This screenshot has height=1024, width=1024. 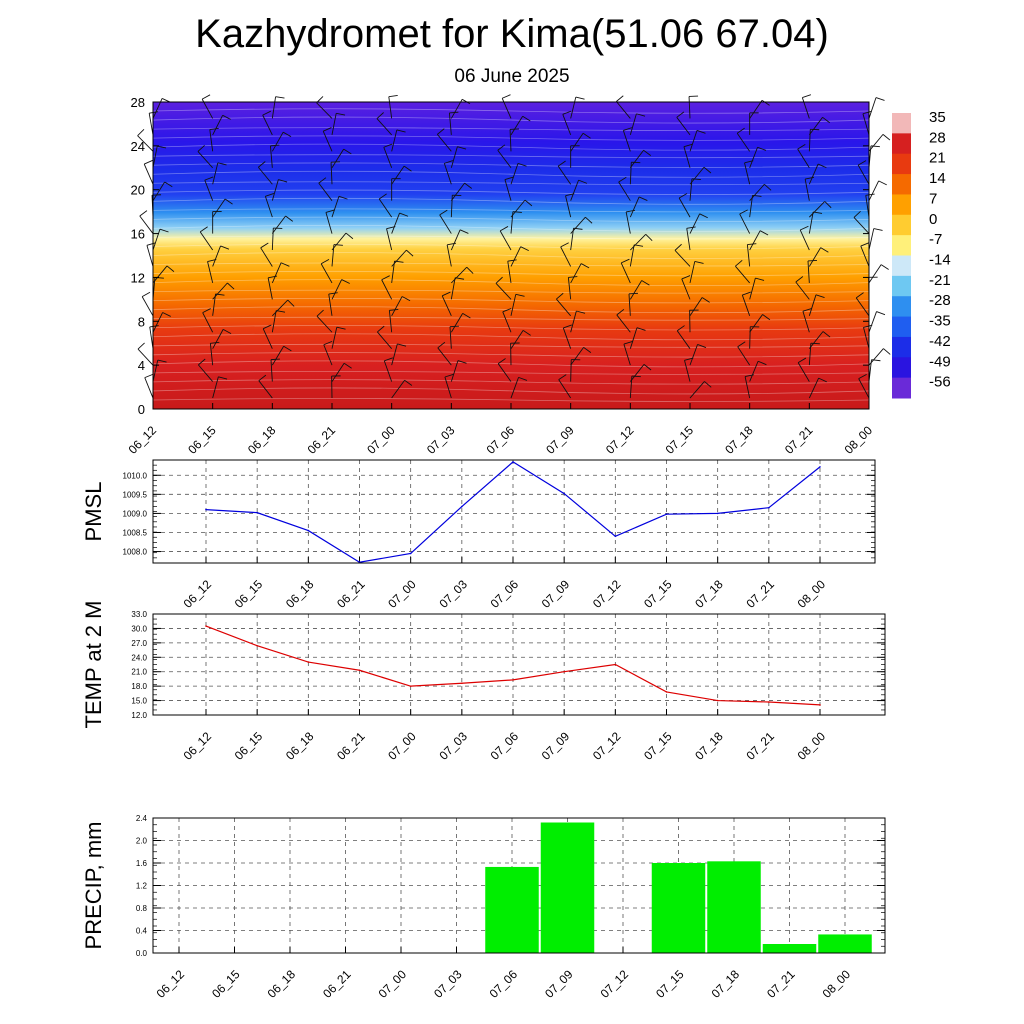 What do you see at coordinates (799, 440) in the screenshot?
I see `x-tick-label: 07_21` at bounding box center [799, 440].